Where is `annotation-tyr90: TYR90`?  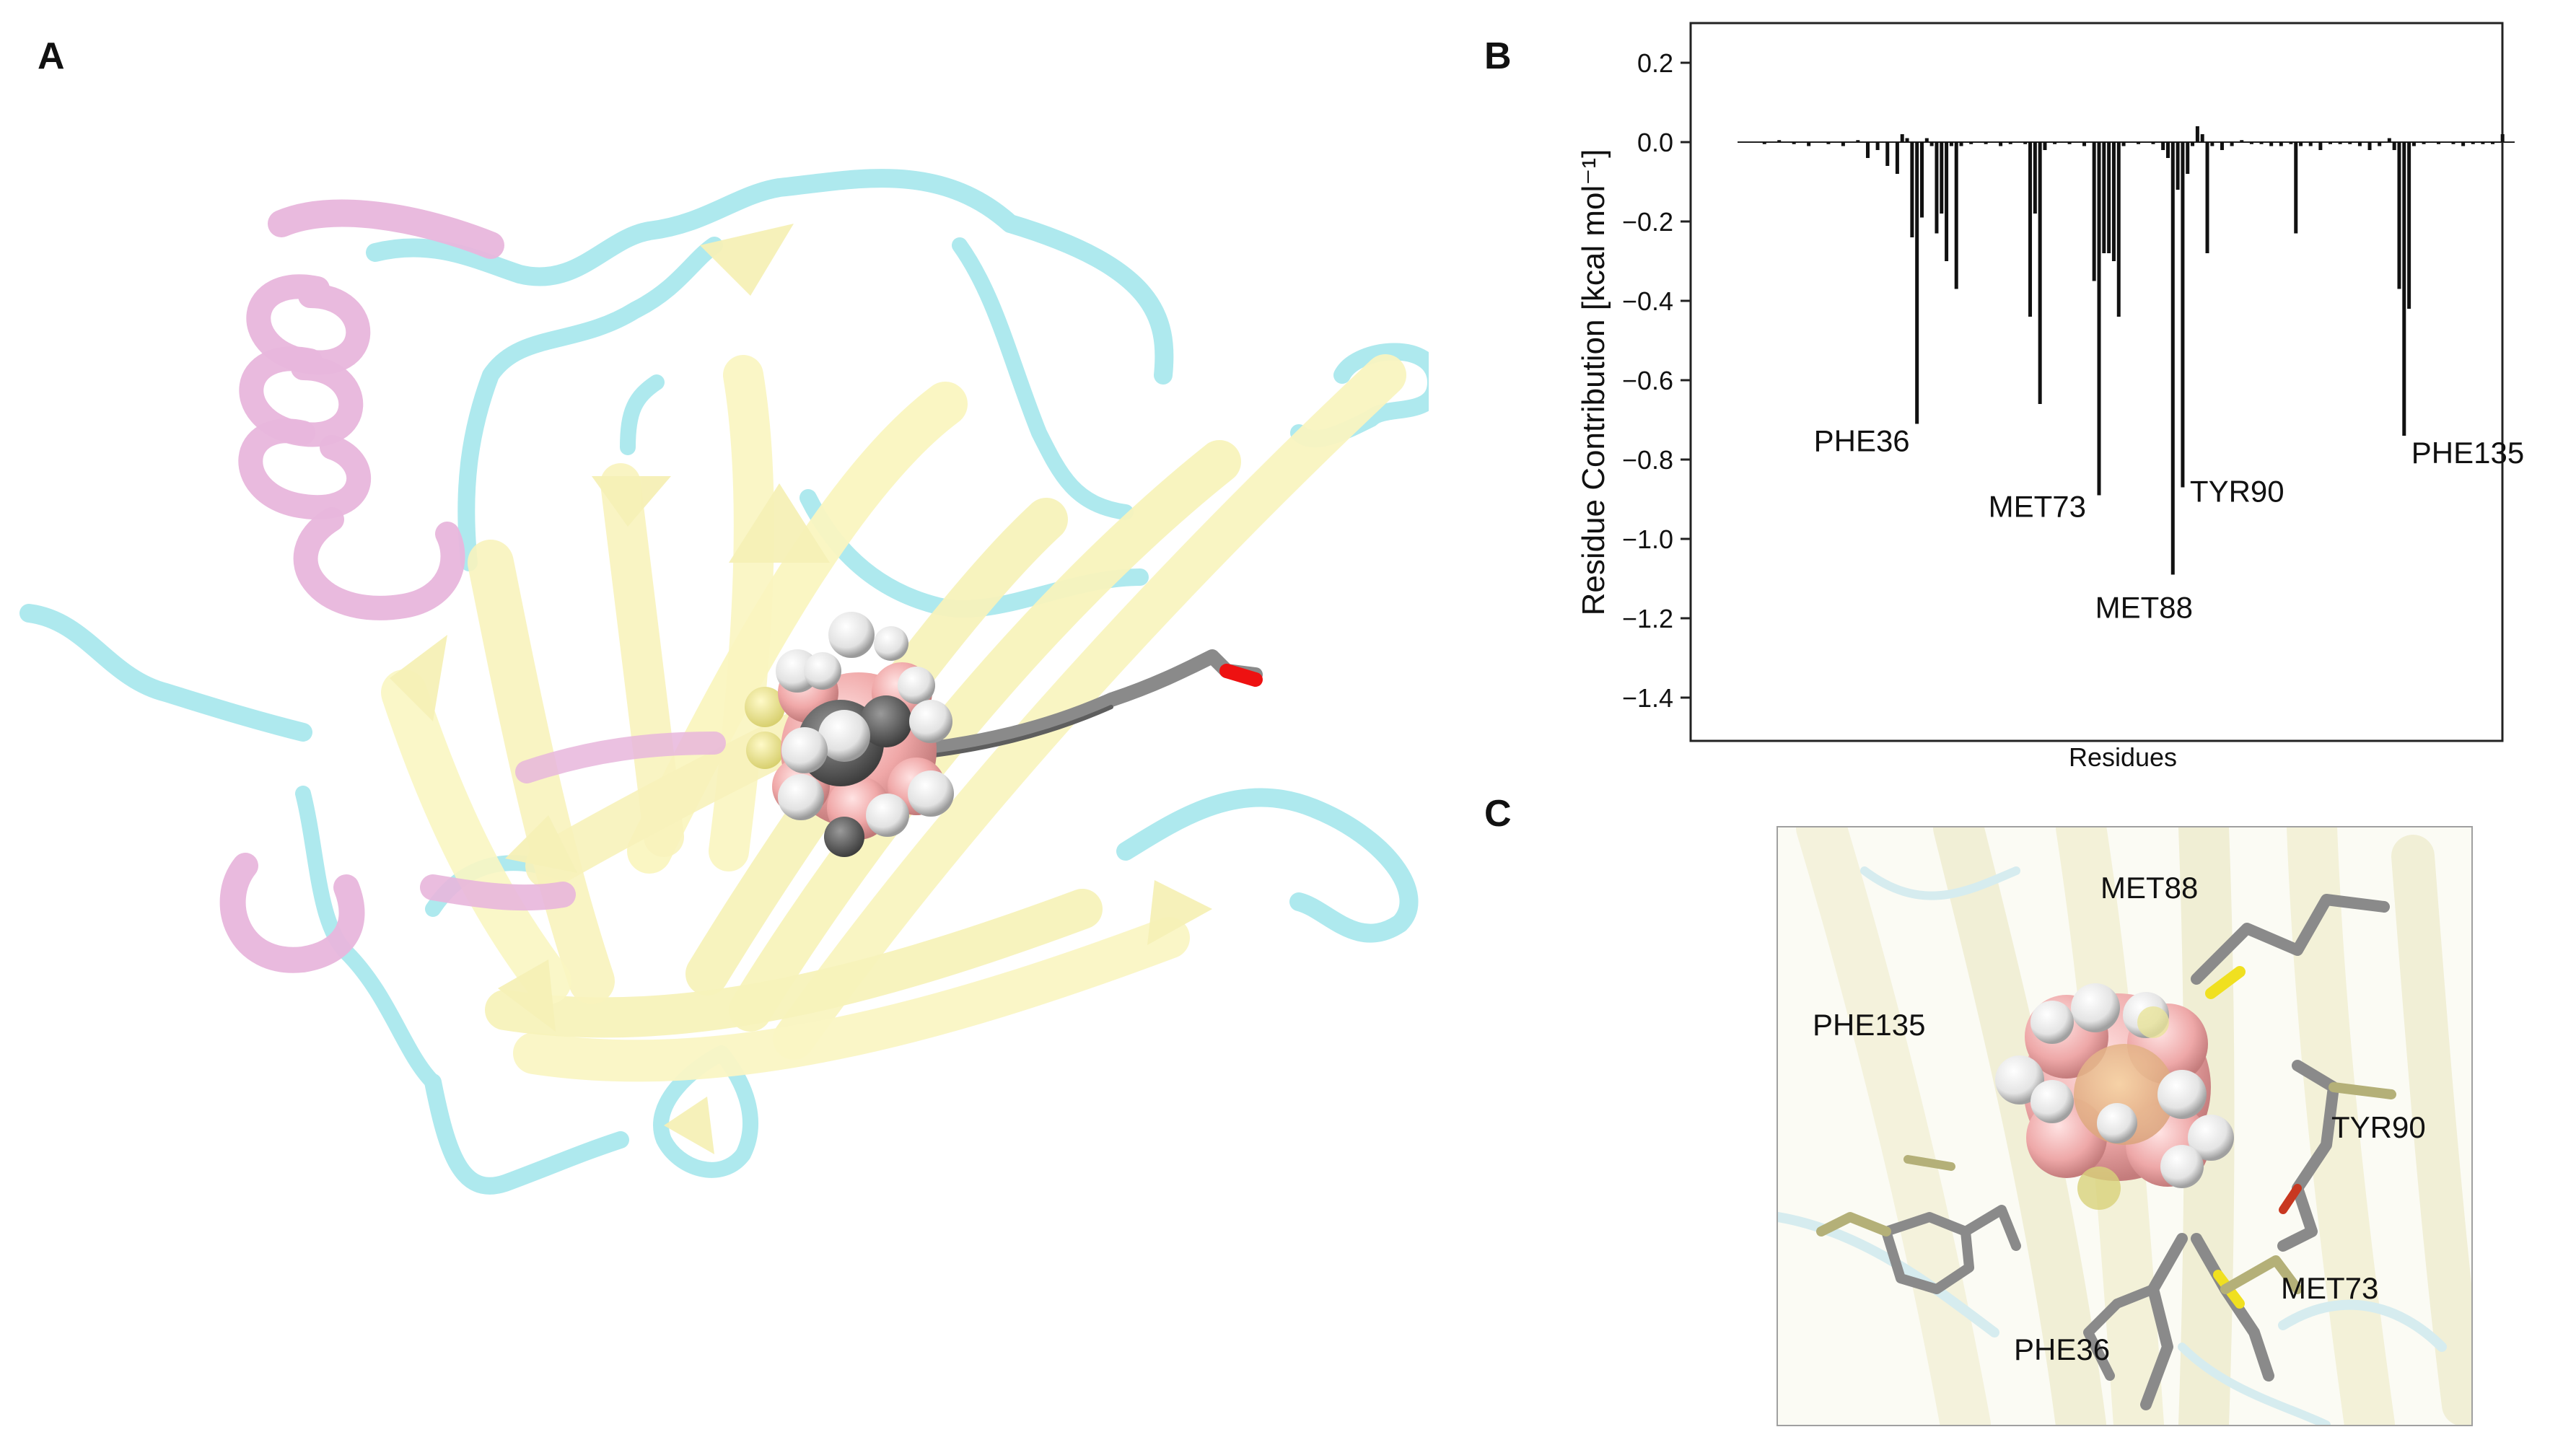
annotation-tyr90: TYR90 is located at coordinates (2237, 492).